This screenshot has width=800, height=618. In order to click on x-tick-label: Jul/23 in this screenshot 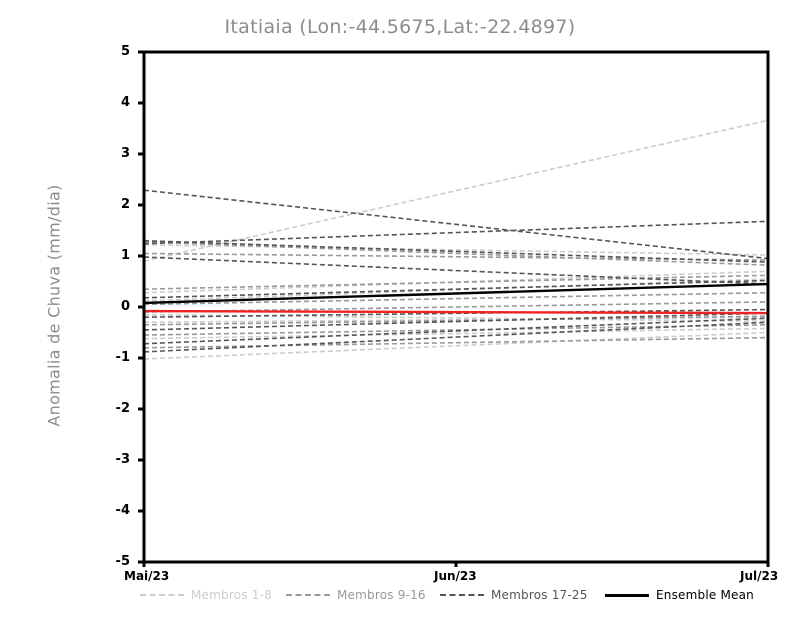, I will do `click(759, 576)`.